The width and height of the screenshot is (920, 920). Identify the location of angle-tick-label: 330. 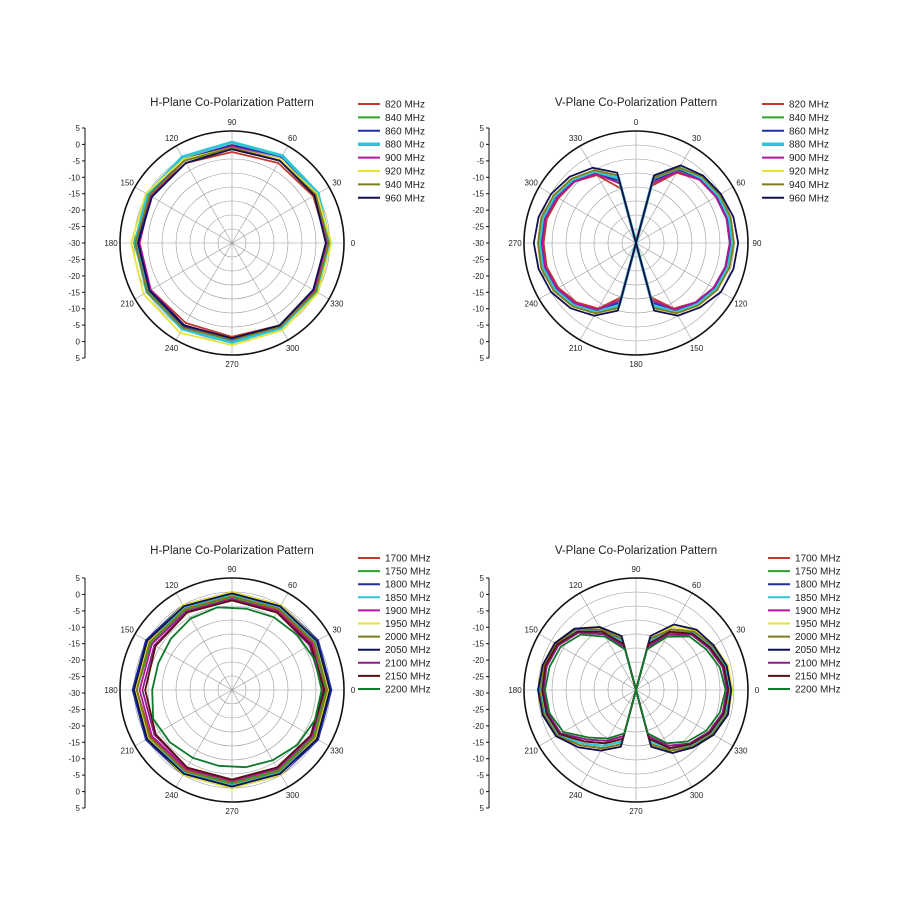
(337, 751).